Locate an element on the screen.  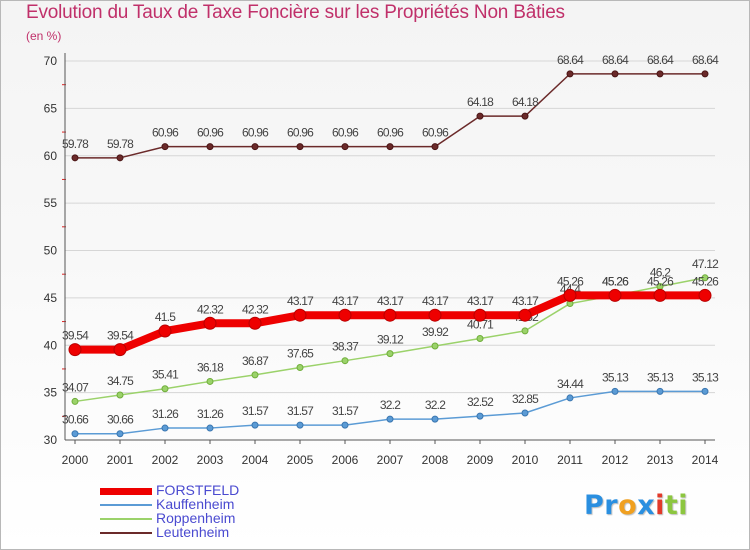
y-tick-label: 30 is located at coordinates (51, 440).